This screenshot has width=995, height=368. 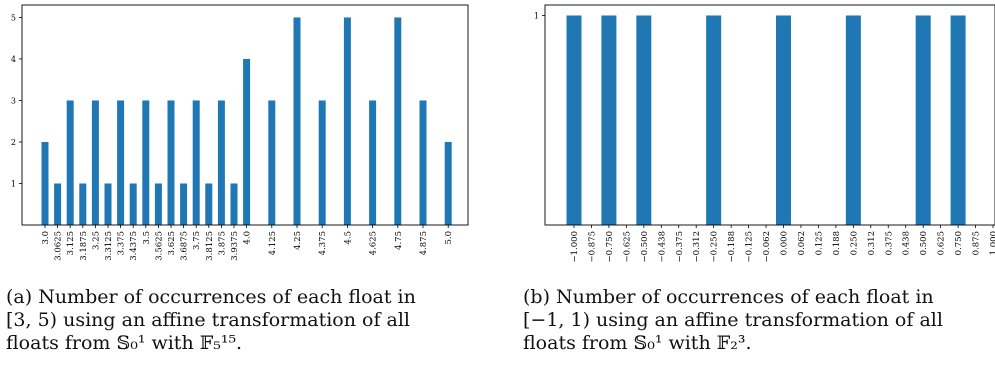 What do you see at coordinates (46, 238) in the screenshot?
I see `xtick-a-label-3.0: 3.0` at bounding box center [46, 238].